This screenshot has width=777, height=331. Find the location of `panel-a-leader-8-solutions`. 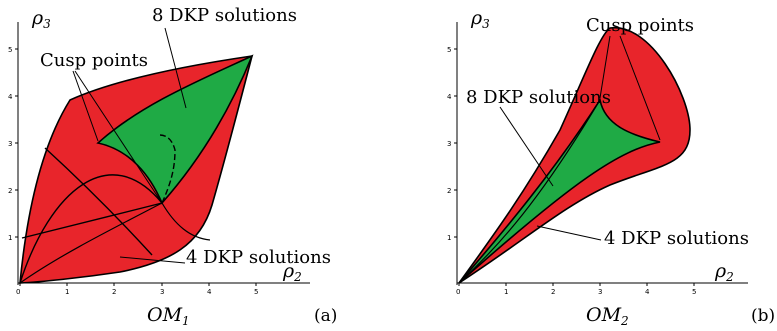

panel-a-leader-8-solutions is located at coordinates (175, 68).